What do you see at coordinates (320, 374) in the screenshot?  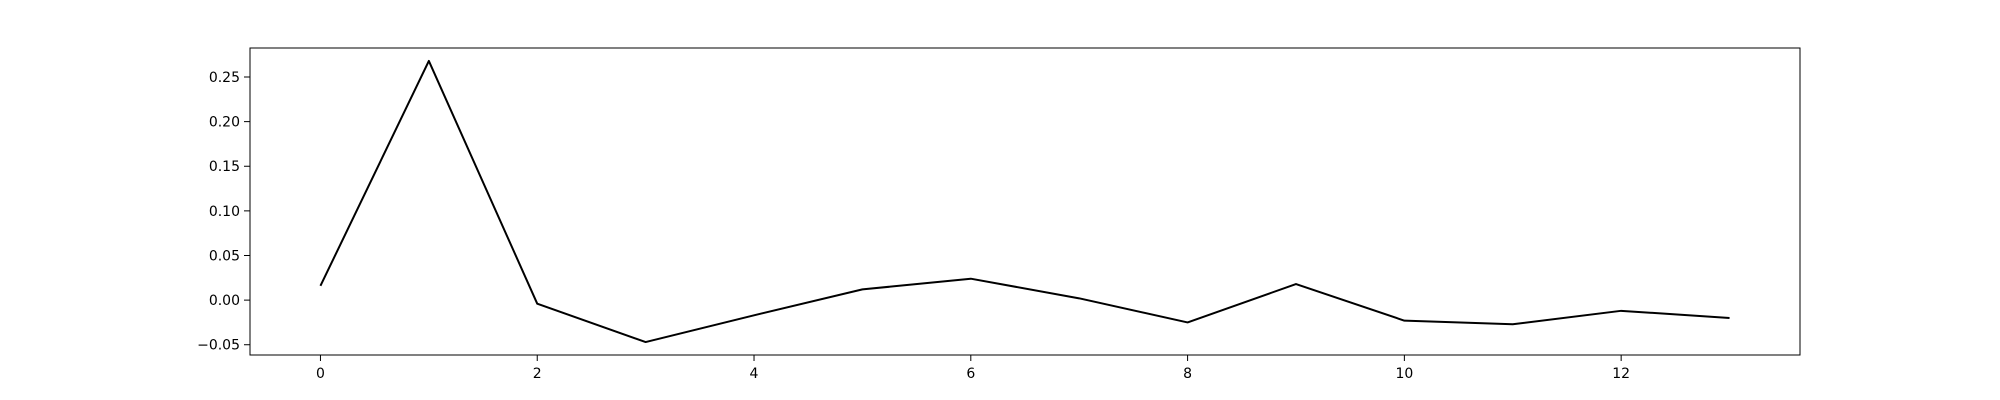 I see `x-tick-label: 0` at bounding box center [320, 374].